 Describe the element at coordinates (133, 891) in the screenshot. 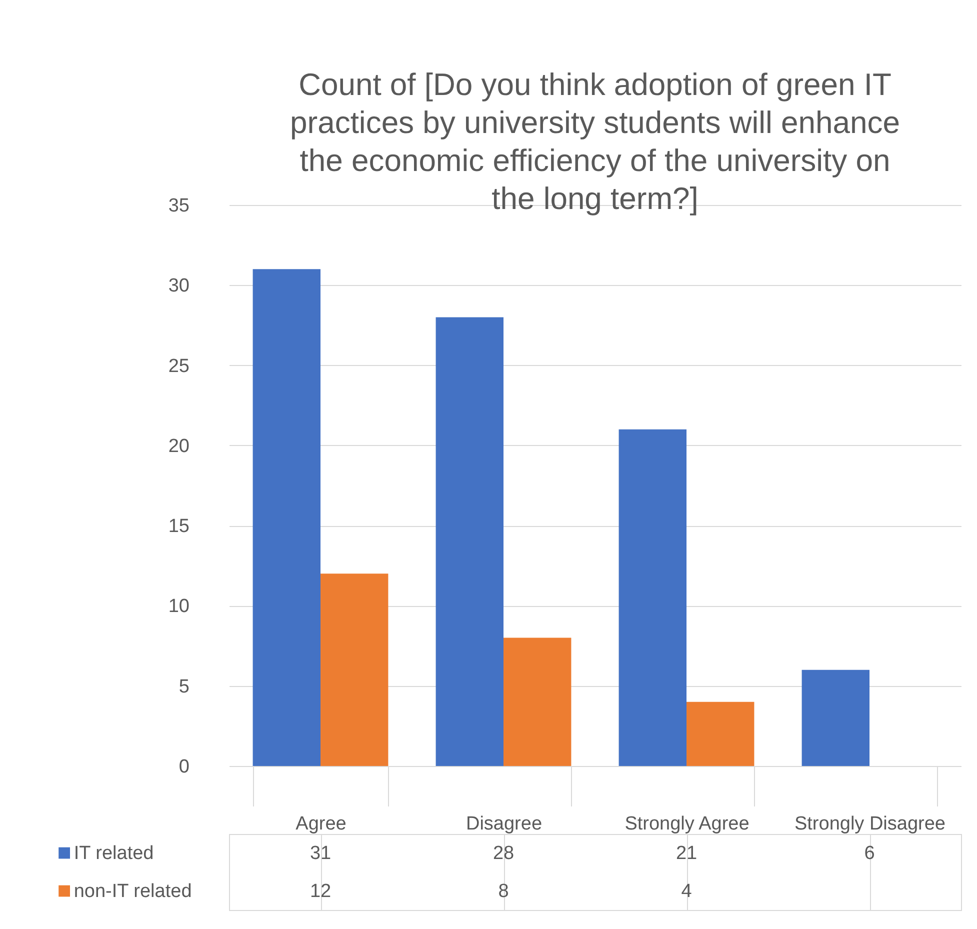

I see `legend-label: non-IT related` at that location.